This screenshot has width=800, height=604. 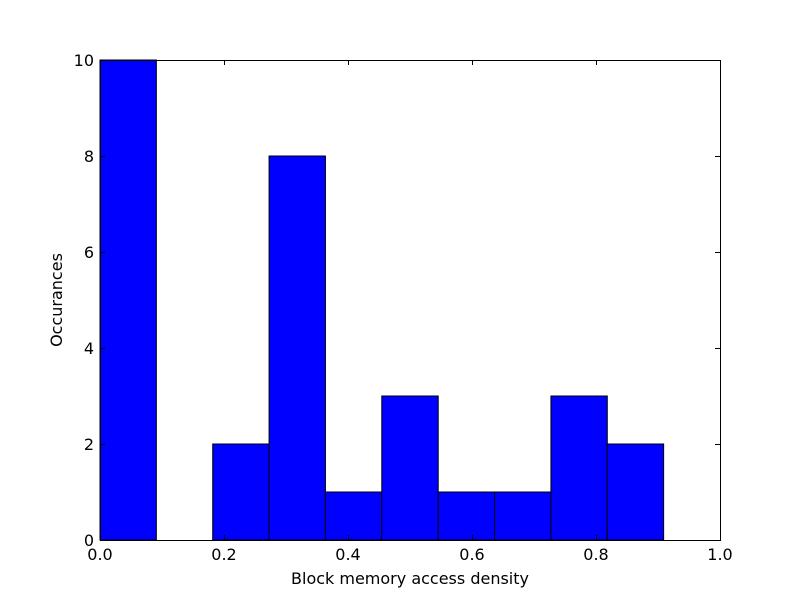 What do you see at coordinates (719, 554) in the screenshot?
I see `x-tick-label-5: 1.0` at bounding box center [719, 554].